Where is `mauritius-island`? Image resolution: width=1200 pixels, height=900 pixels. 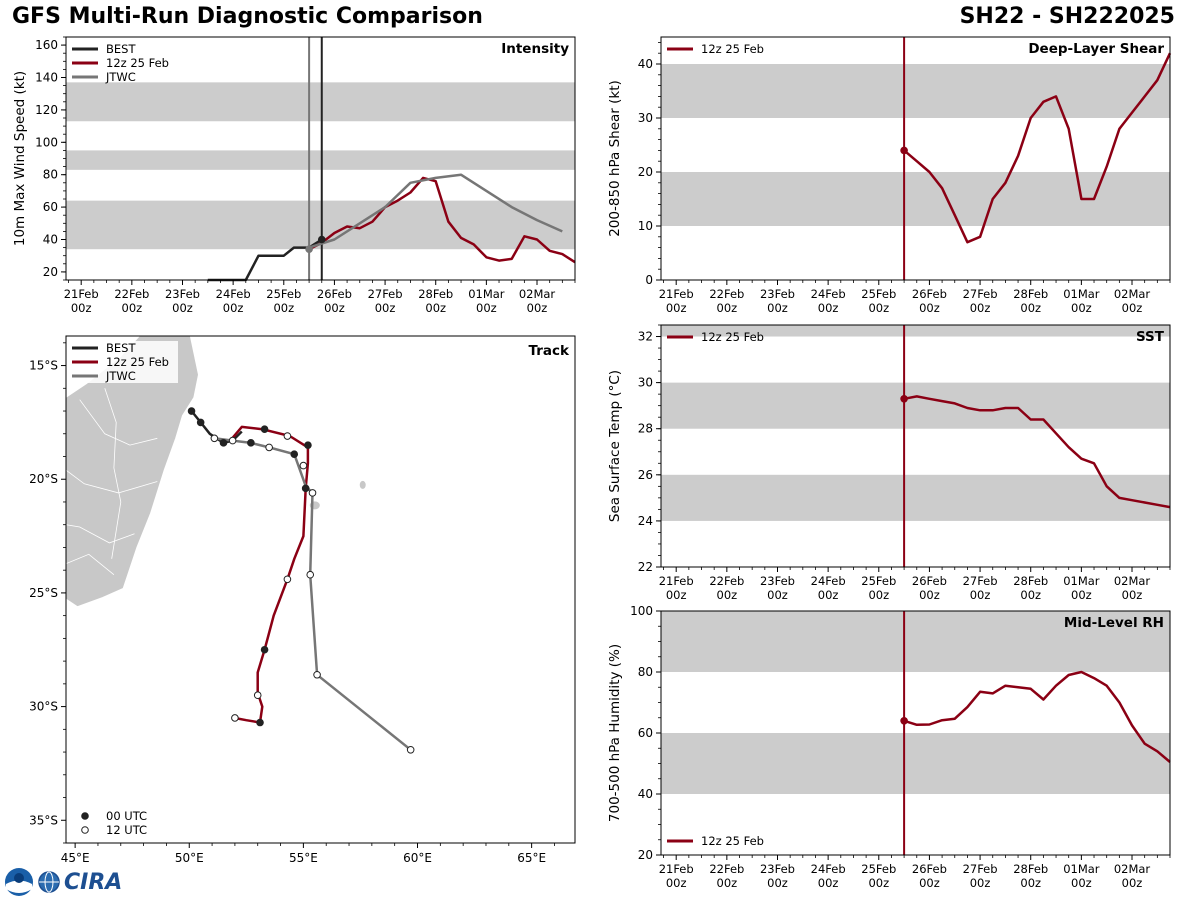 mauritius-island is located at coordinates (362, 484).